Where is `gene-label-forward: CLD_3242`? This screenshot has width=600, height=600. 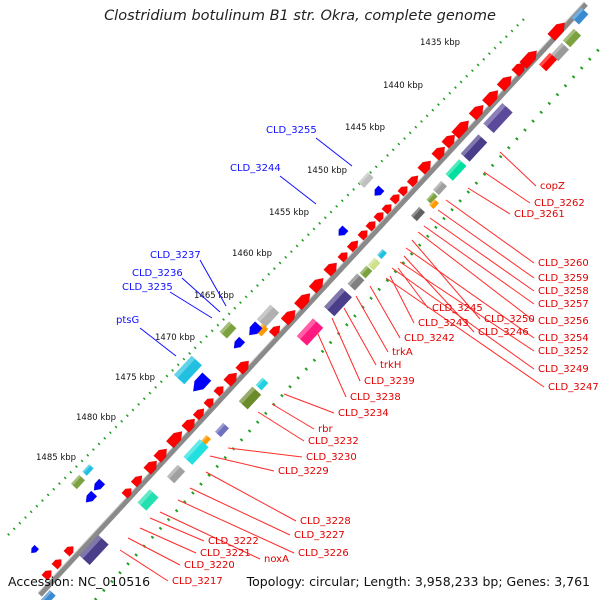
gene-label-forward: CLD_3242 is located at coordinates (429, 338).